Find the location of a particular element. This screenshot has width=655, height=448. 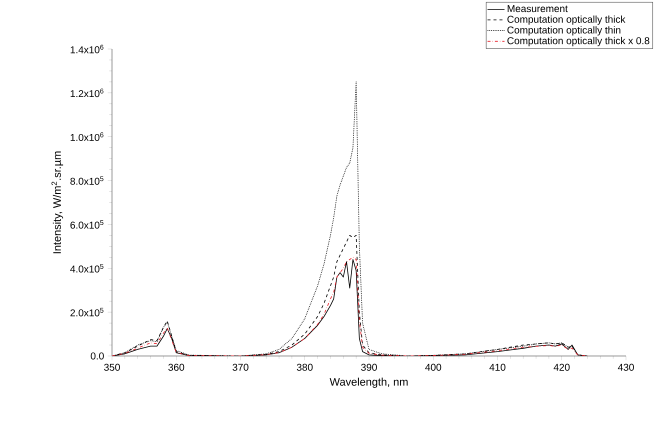

y-tick-label: 1.2x10$^{6}$ is located at coordinates (87, 93).